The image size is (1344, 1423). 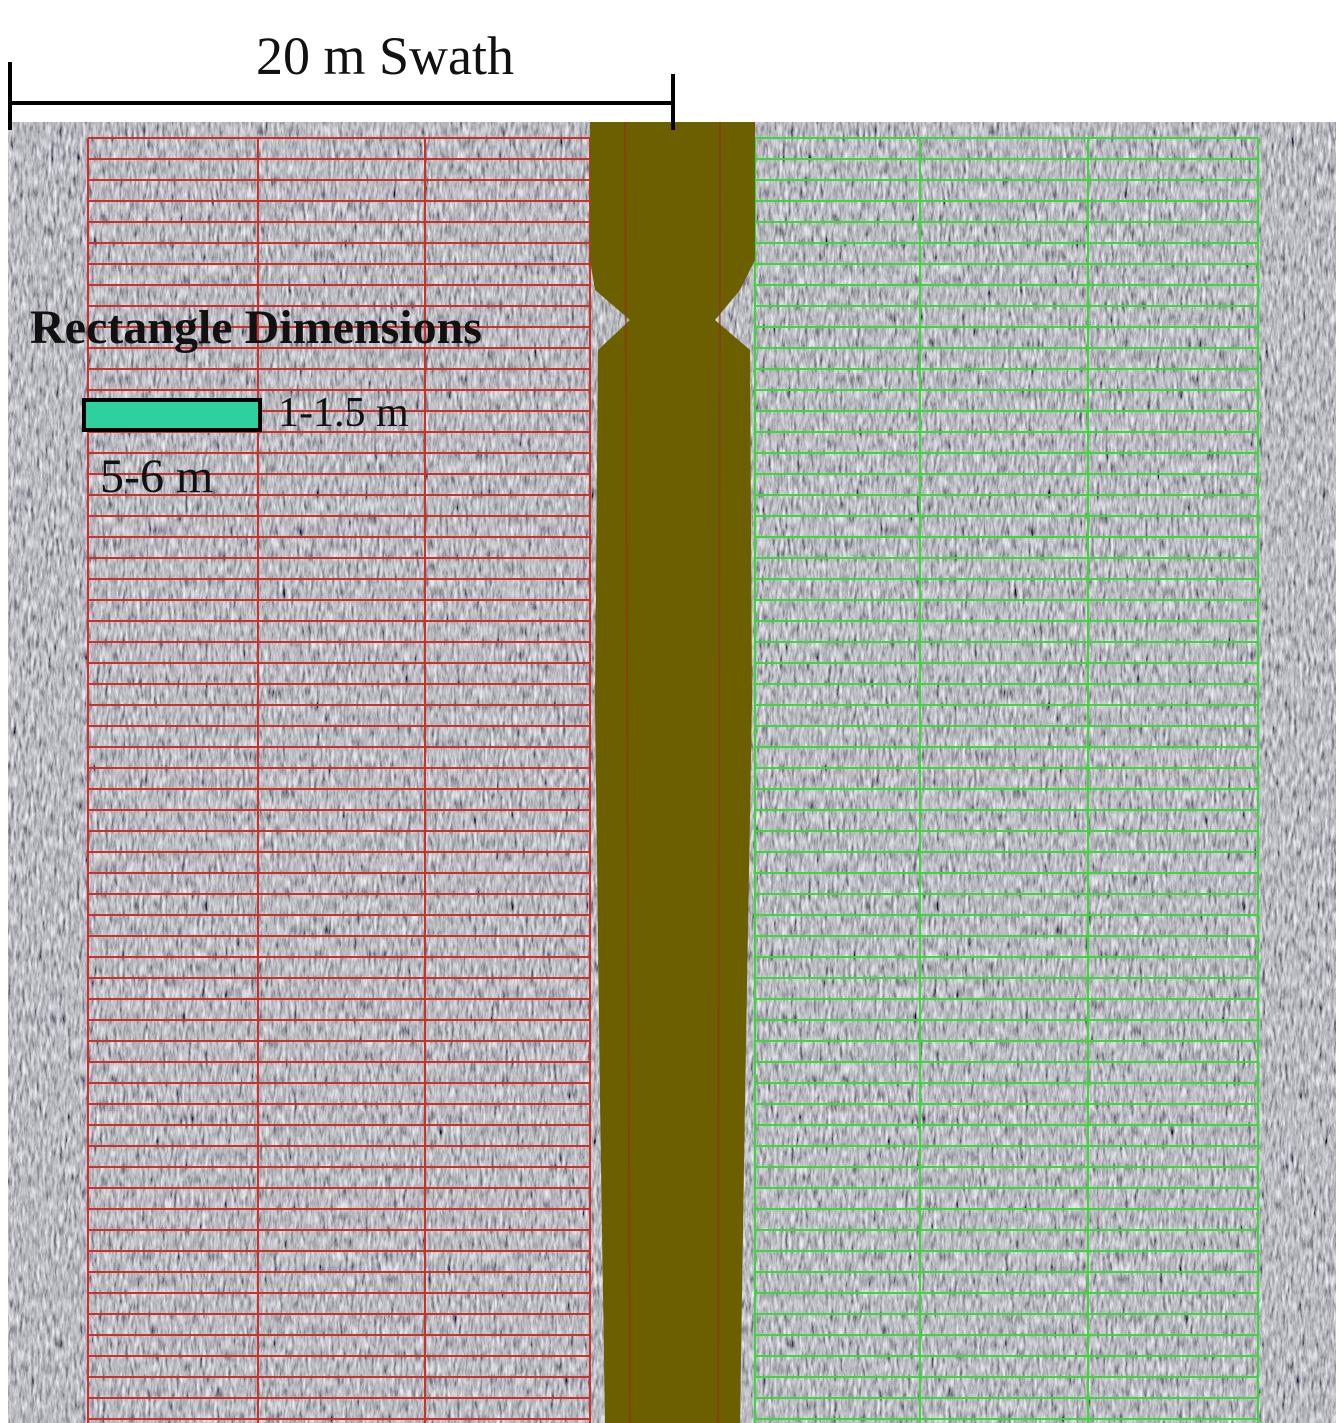 What do you see at coordinates (256, 327) in the screenshot?
I see `legend-title: Rectangle Dimensions` at bounding box center [256, 327].